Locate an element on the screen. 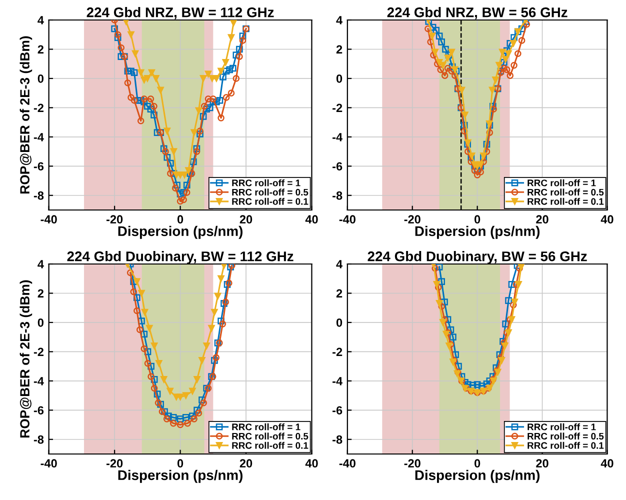 The image size is (626, 500). chart-title: 224 Gbd Duobinary, BW = 56 GHz is located at coordinates (477, 257).